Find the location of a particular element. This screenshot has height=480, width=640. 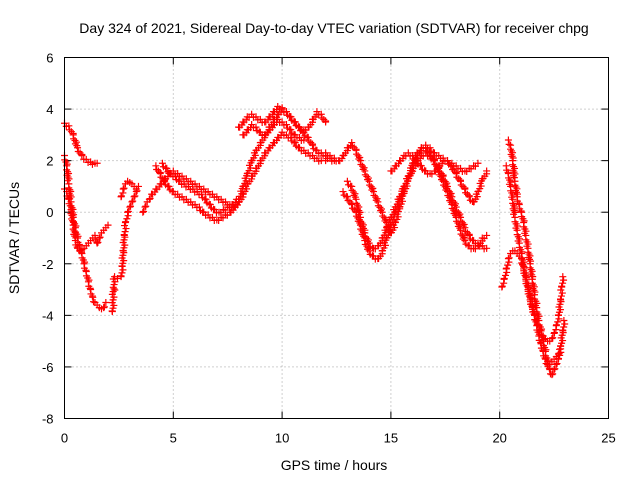

series-arc-e is located at coordinates (128, 189).